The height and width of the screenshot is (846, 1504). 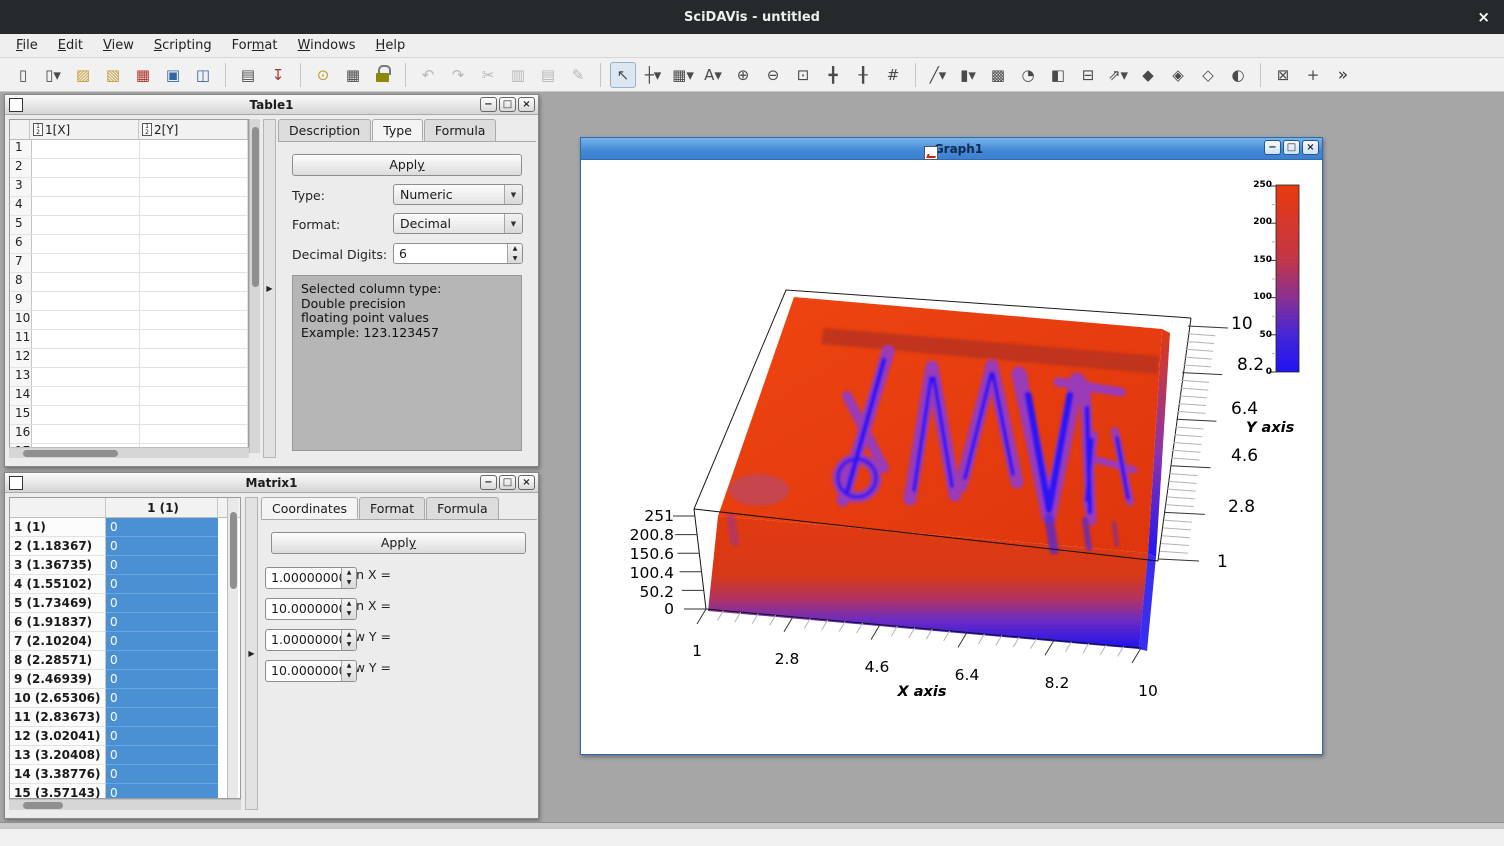 I want to click on matrix-row-header: 13 (3.20408), so click(x=58, y=755).